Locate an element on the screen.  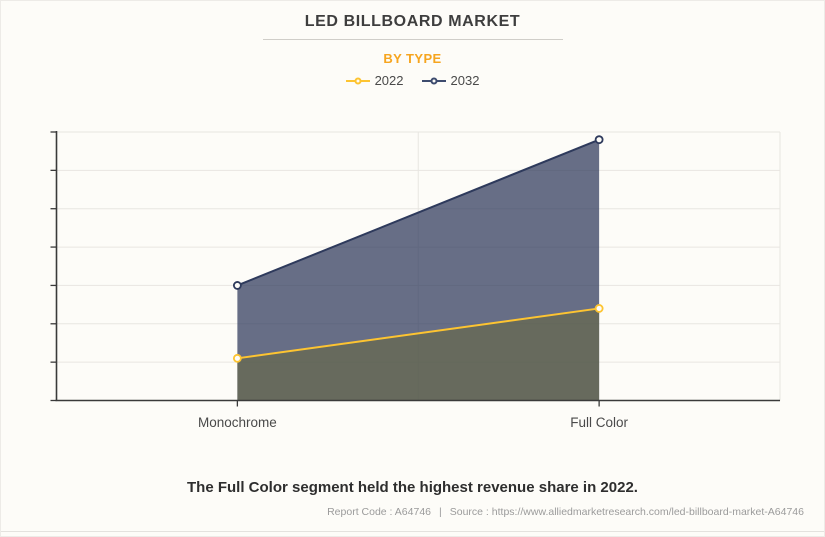
area-2022 is located at coordinates (418, 354).